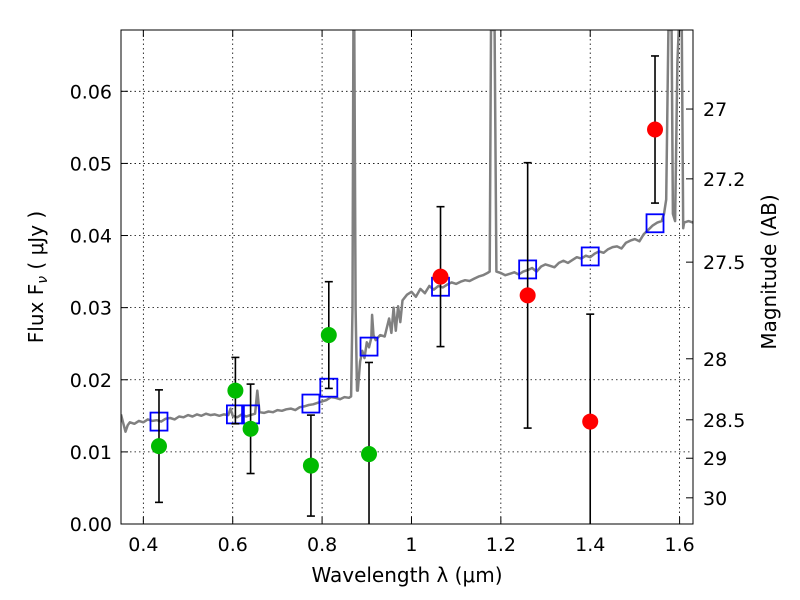  Describe the element at coordinates (715, 110) in the screenshot. I see `y2-tick-label: 27` at that location.